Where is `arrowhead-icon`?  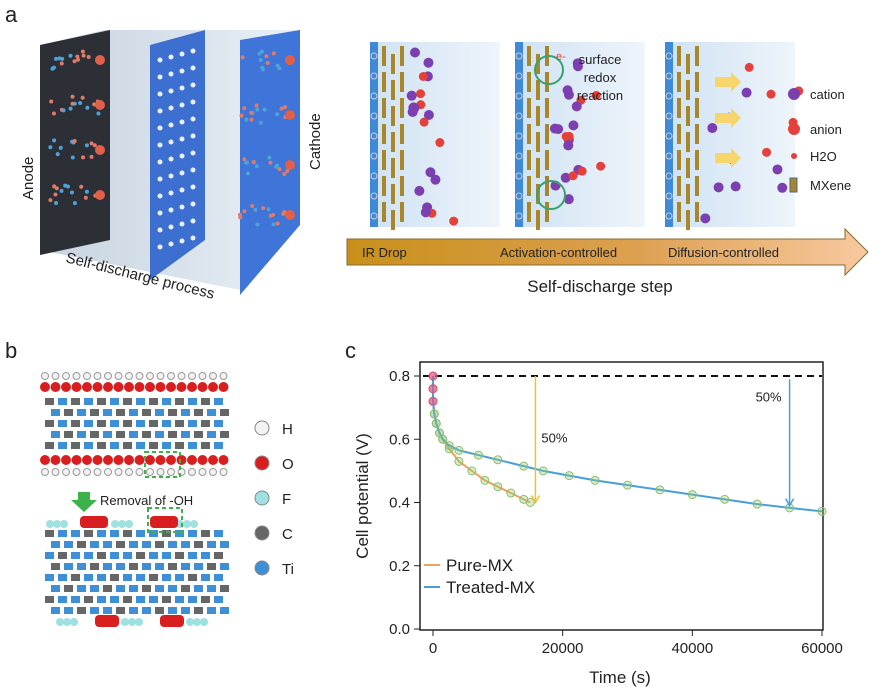 arrowhead-icon is located at coordinates (535, 500).